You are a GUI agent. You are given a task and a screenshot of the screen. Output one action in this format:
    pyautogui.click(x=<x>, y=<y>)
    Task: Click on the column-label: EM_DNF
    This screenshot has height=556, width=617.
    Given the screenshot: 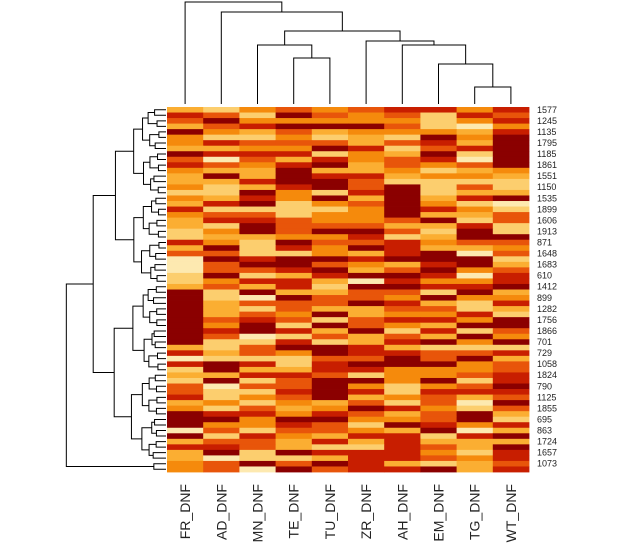 What is the action you would take?
    pyautogui.click(x=439, y=513)
    